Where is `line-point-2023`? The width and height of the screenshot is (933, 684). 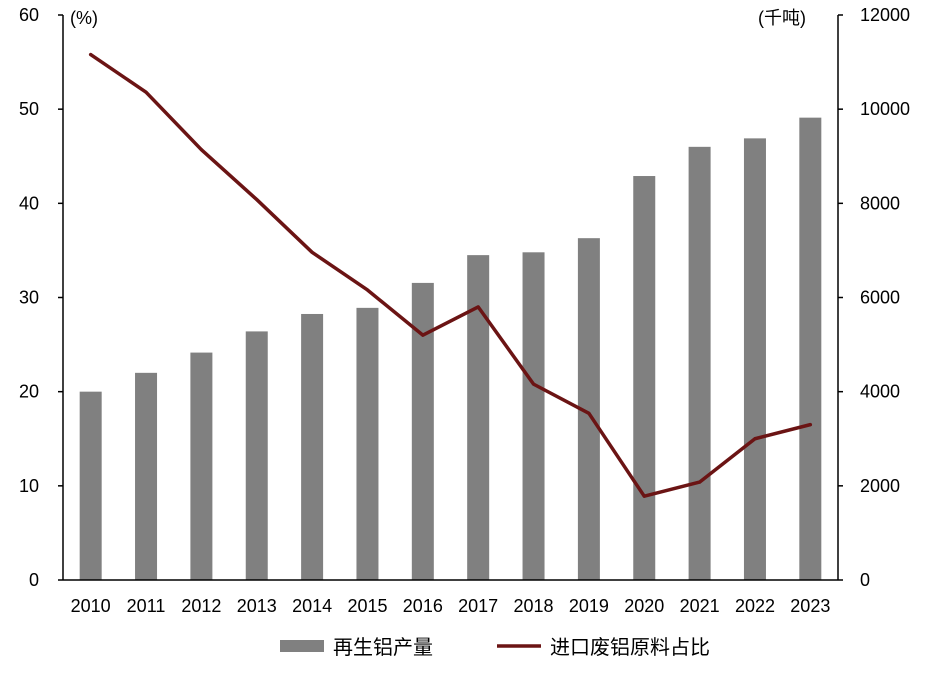 line-point-2023 is located at coordinates (810, 425).